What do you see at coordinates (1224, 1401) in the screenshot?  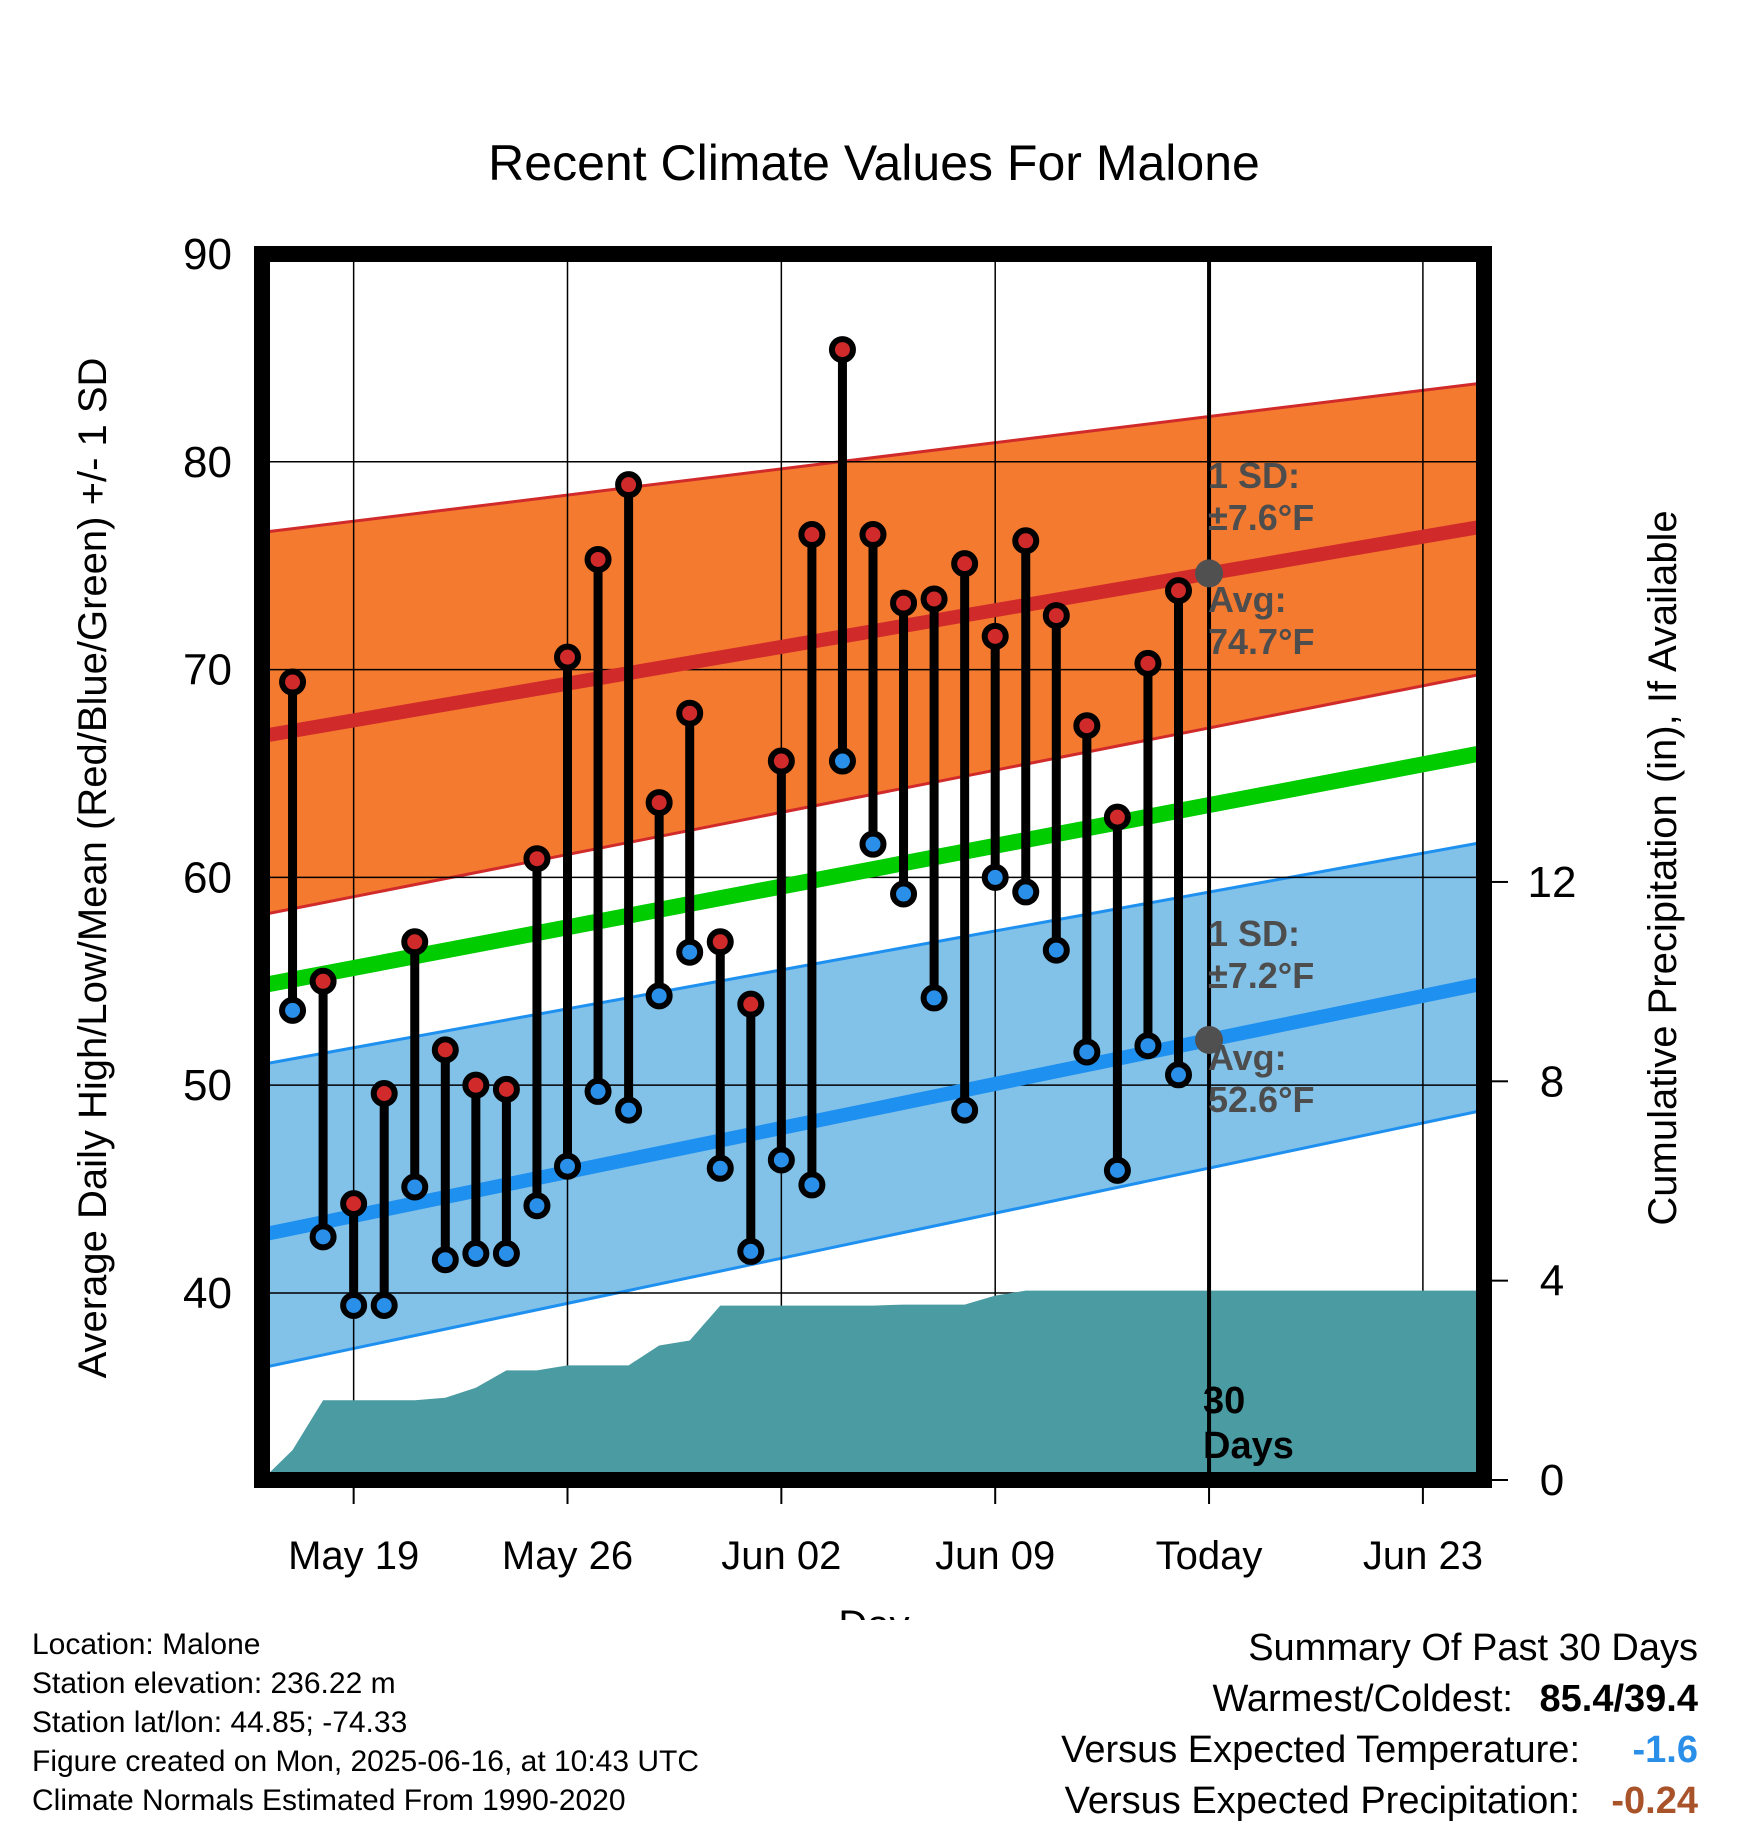 I see `window-count: 30` at bounding box center [1224, 1401].